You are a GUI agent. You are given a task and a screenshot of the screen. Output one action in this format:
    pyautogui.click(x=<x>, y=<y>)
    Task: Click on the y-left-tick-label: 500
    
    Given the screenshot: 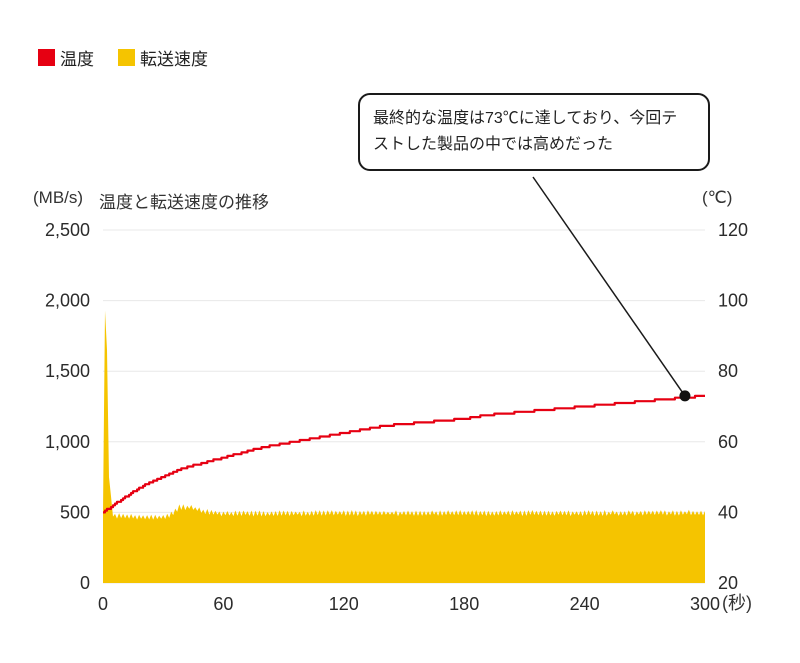 What is the action you would take?
    pyautogui.click(x=75, y=512)
    